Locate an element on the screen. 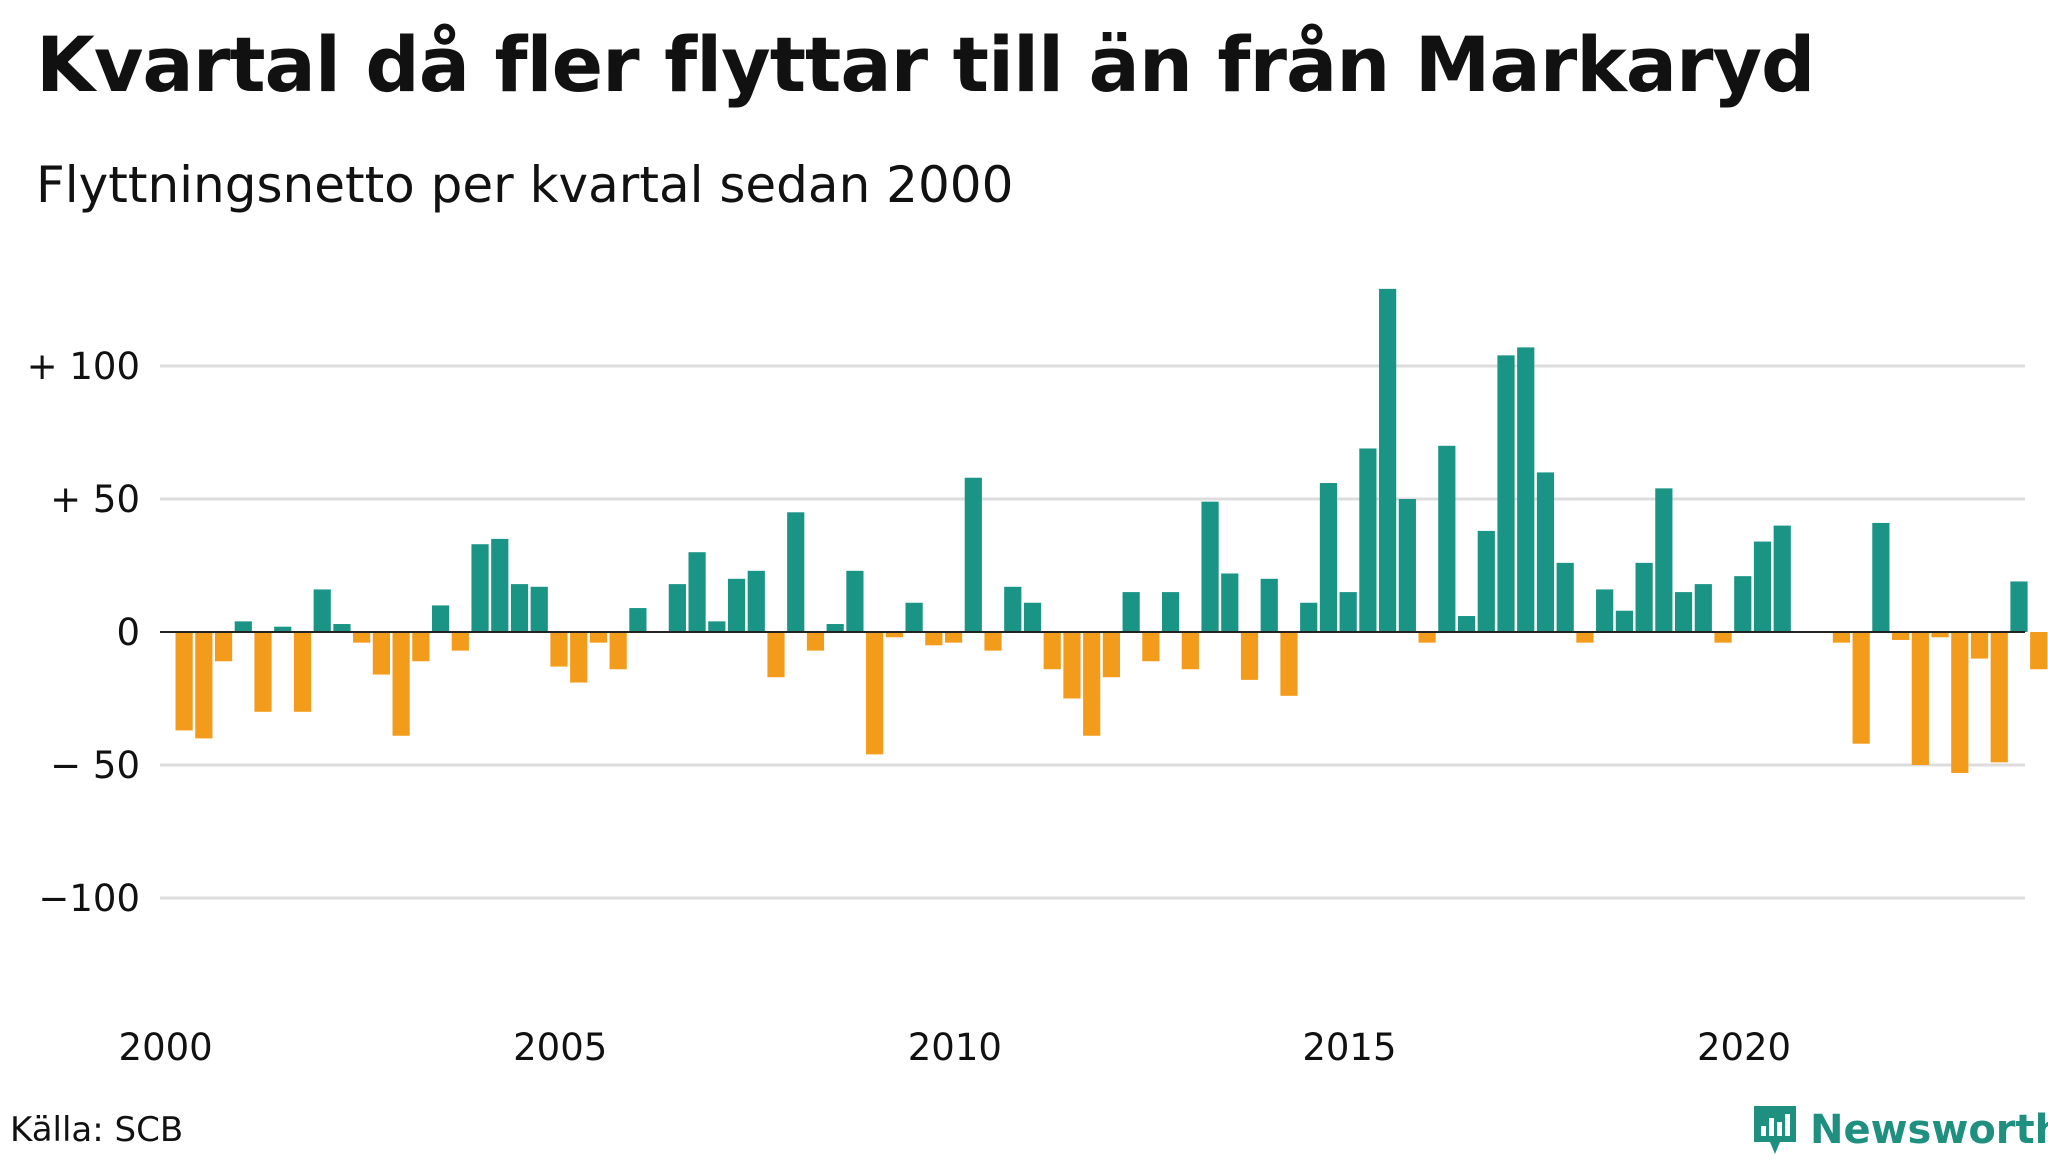  y-tick-label: + 100 is located at coordinates (83, 366).